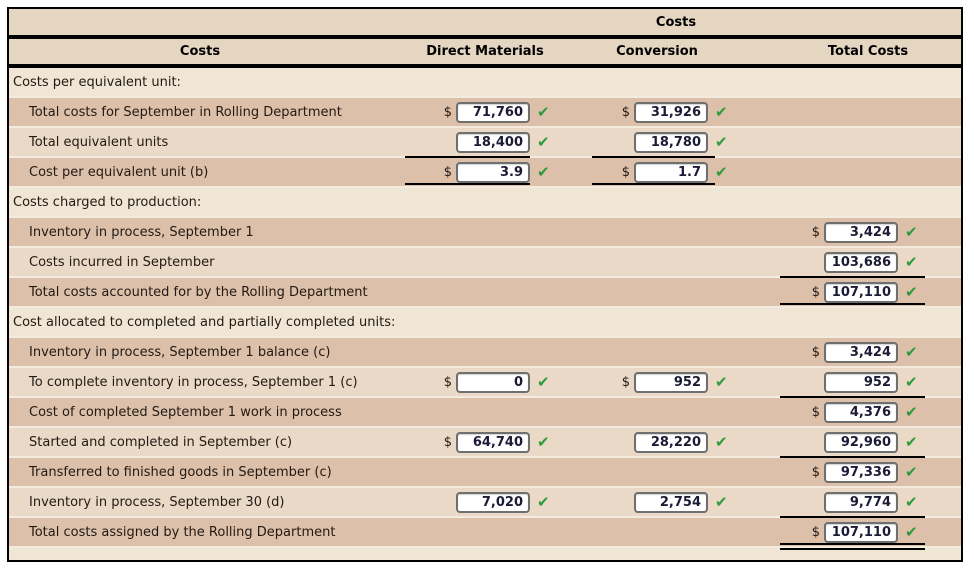 This screenshot has width=974, height=570. I want to click on dm-cell: ✔, so click(485, 502).